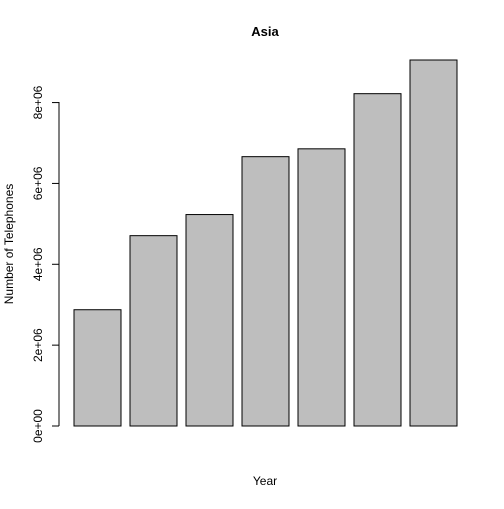  Describe the element at coordinates (265, 31) in the screenshot. I see `chart-title: Asia` at that location.